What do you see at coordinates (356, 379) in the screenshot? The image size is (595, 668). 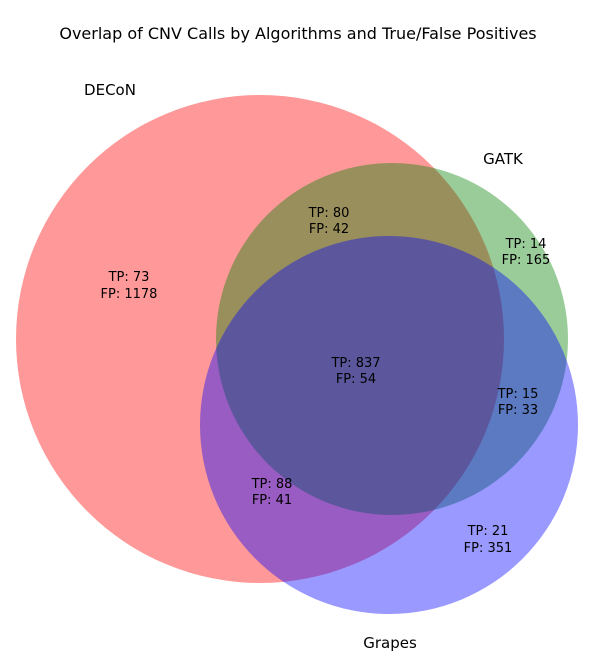 I see `region-fp: FP: 54` at bounding box center [356, 379].